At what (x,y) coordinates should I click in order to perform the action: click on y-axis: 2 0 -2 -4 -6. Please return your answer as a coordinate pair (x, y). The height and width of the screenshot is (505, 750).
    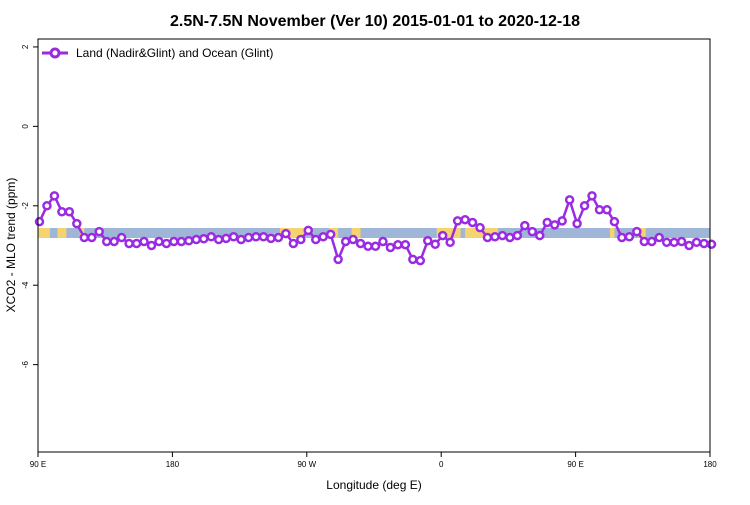
    Looking at the image, I should click on (29, 206).